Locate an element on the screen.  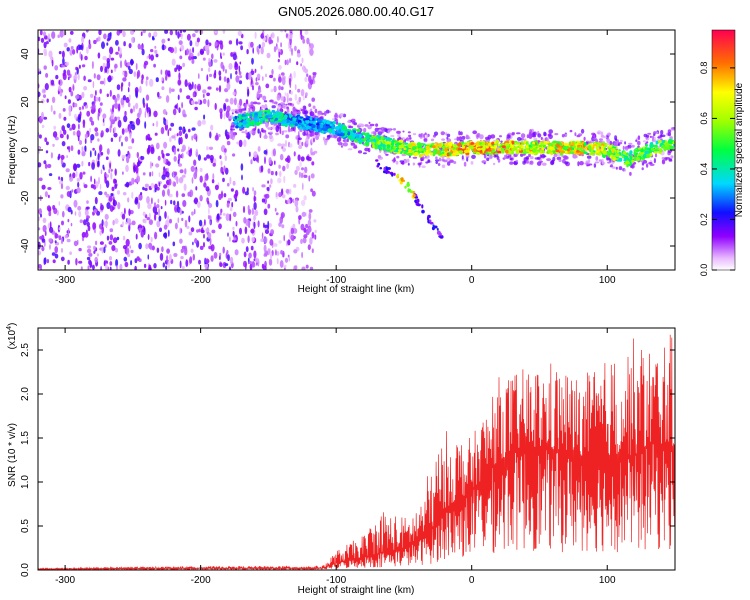
figure-title: GN05.2026.080.00.40.G17 is located at coordinates (356, 11).